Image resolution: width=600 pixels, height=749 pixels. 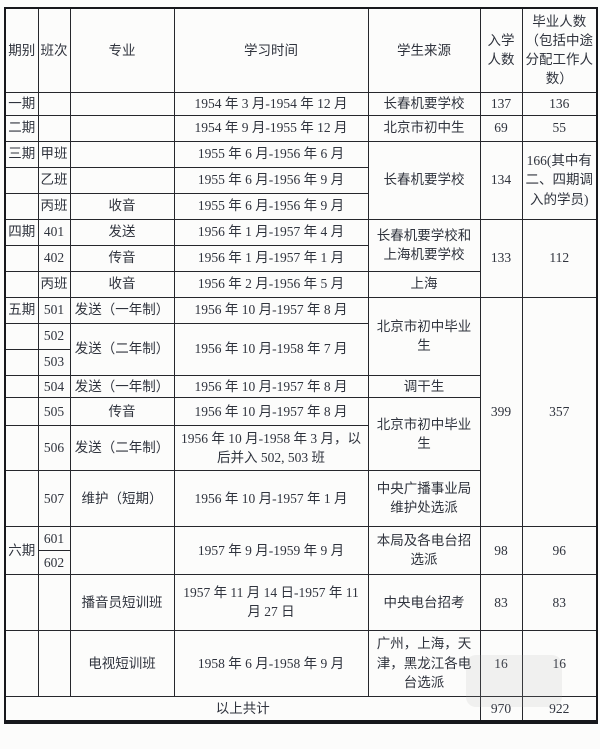 I want to click on table-row: 505 传音 1956 年 10 月-1957 年 8 月 北京市初中毕业生, so click(x=300, y=433).